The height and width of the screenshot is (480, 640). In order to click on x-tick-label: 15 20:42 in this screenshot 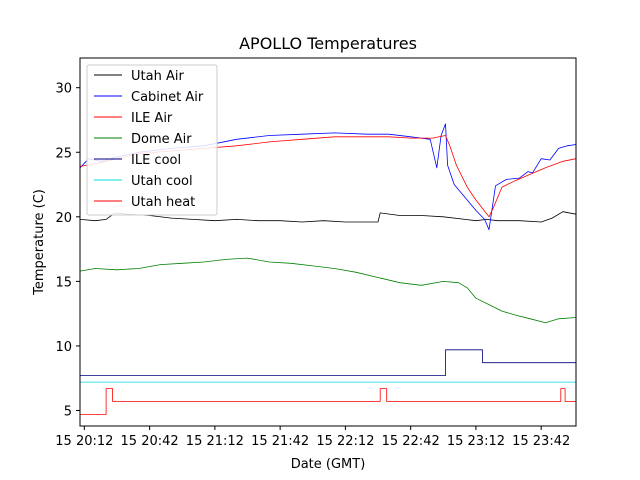, I will do `click(150, 441)`.